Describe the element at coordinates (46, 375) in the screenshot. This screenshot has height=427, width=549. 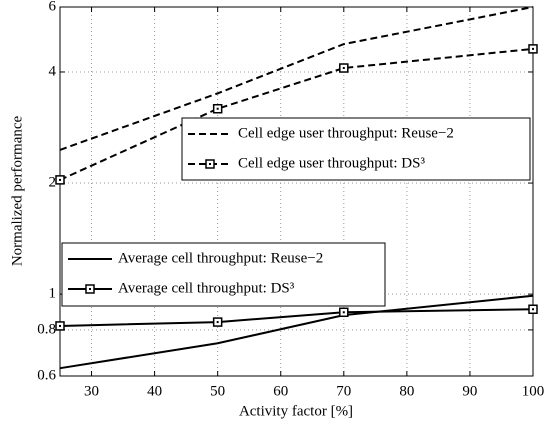
I see `y-tick-label: 0.6` at that location.